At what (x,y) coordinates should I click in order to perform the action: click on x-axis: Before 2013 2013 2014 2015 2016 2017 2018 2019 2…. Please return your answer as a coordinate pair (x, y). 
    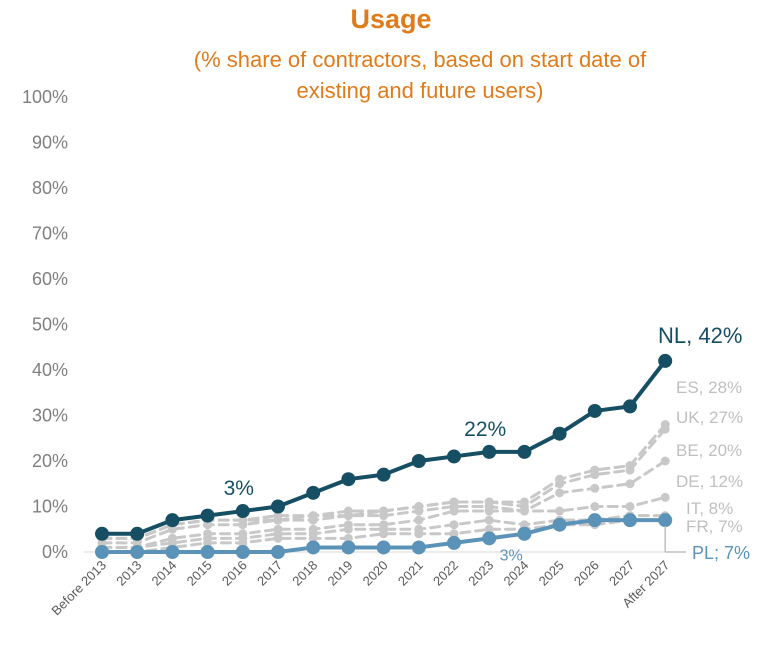
    Looking at the image, I should click on (361, 585).